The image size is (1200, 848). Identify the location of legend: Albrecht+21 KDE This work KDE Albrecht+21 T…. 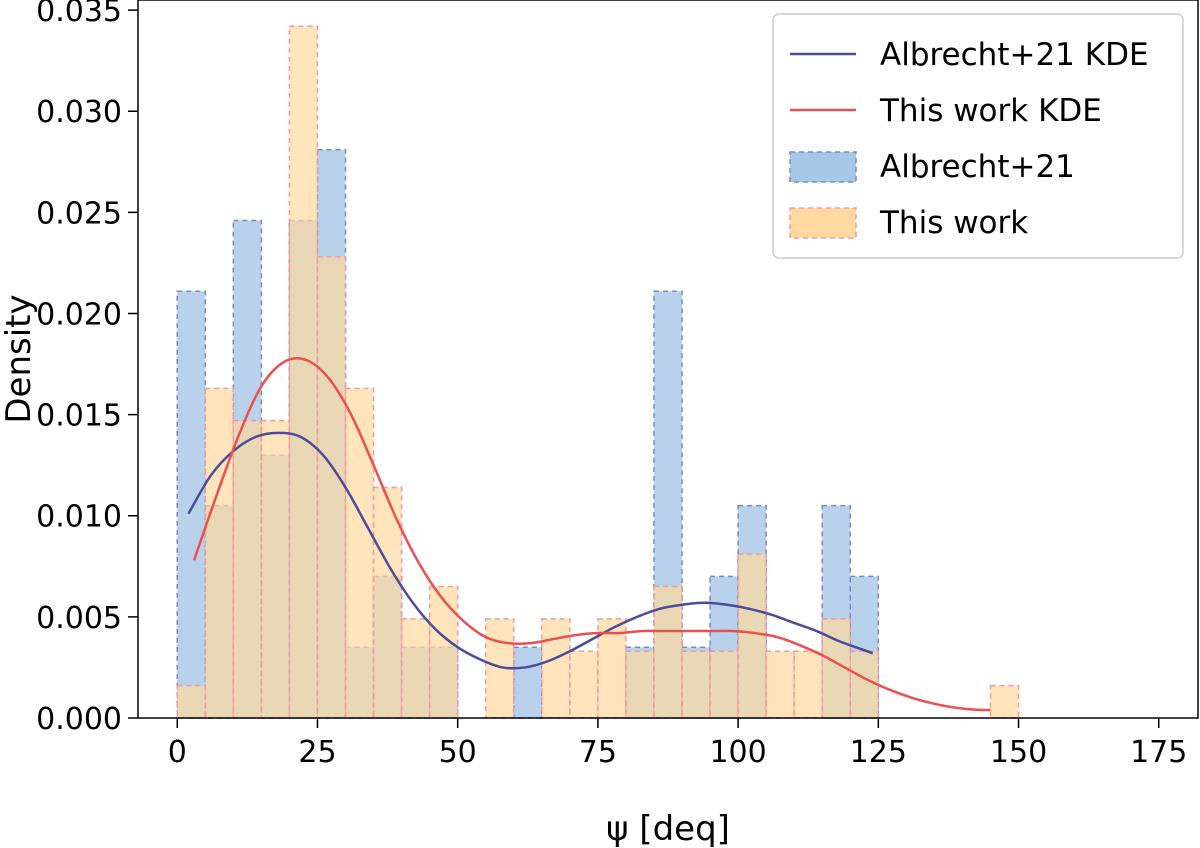
(978, 136).